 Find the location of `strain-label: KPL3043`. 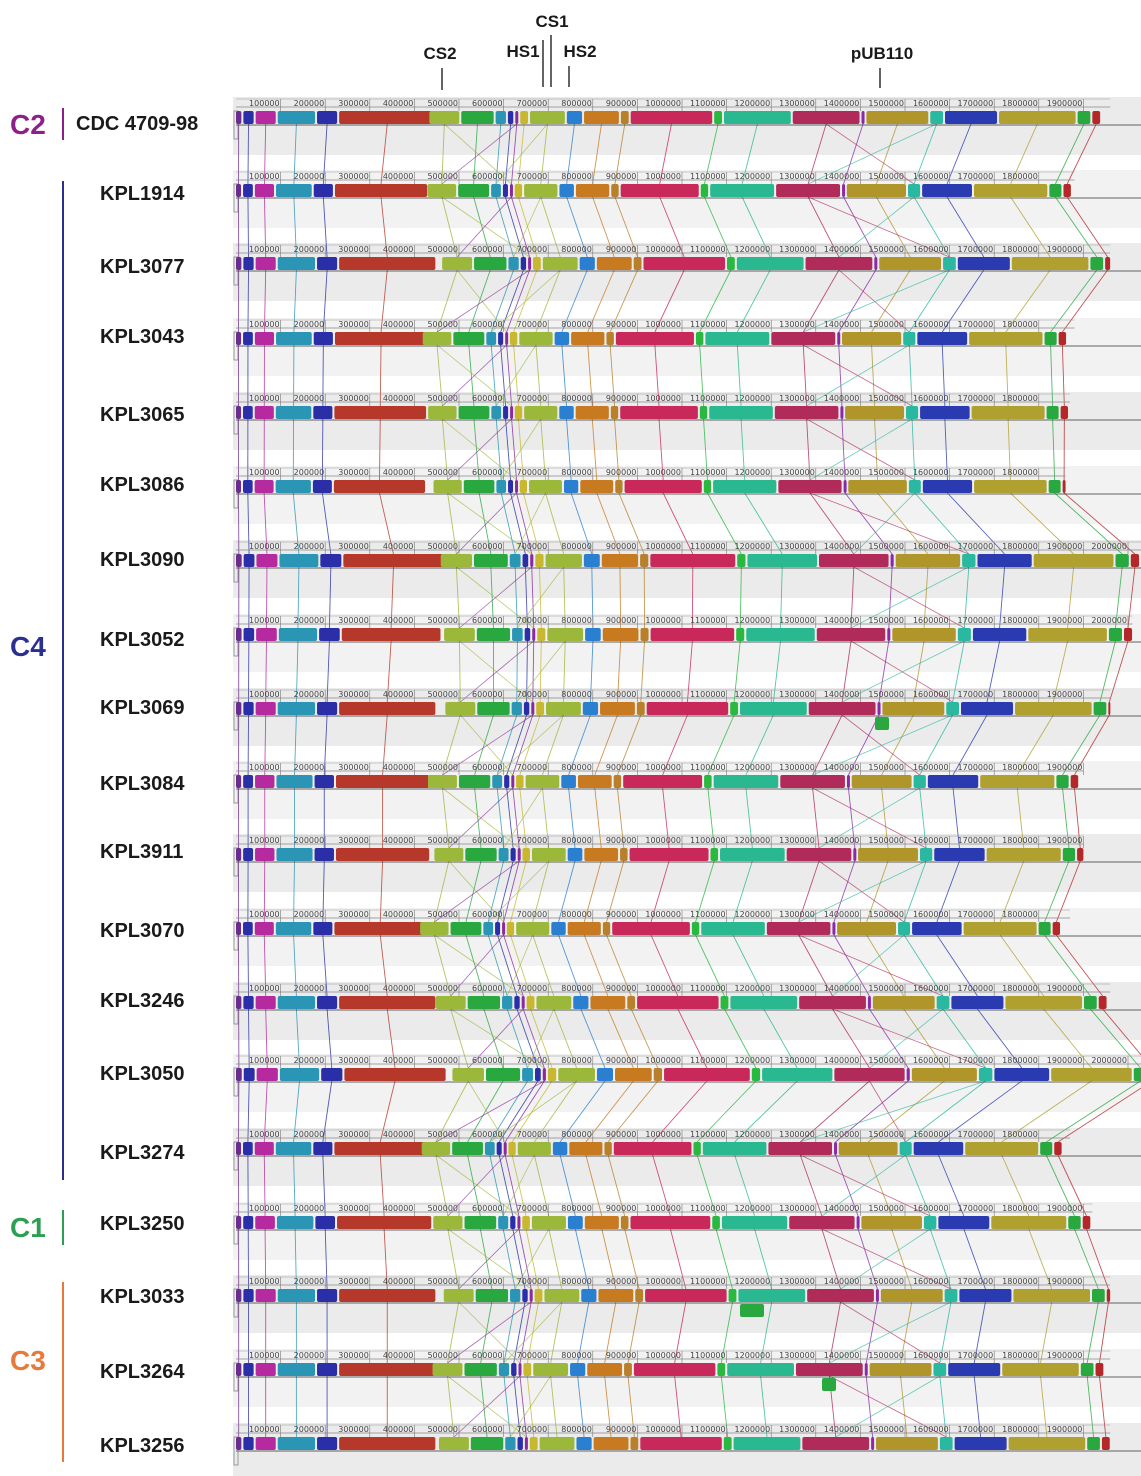

strain-label: KPL3043 is located at coordinates (142, 337).